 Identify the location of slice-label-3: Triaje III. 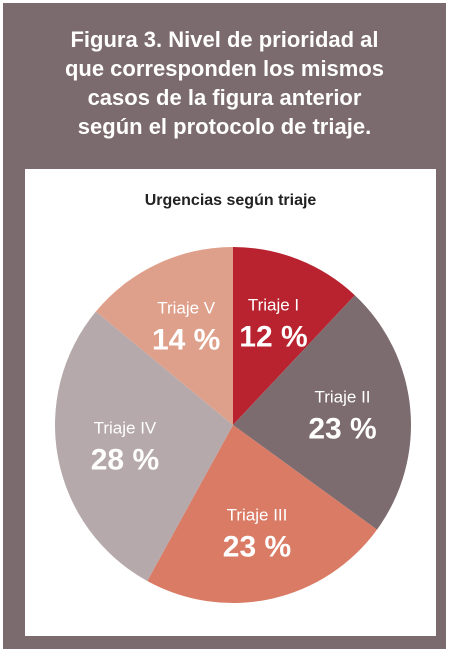
(257, 514).